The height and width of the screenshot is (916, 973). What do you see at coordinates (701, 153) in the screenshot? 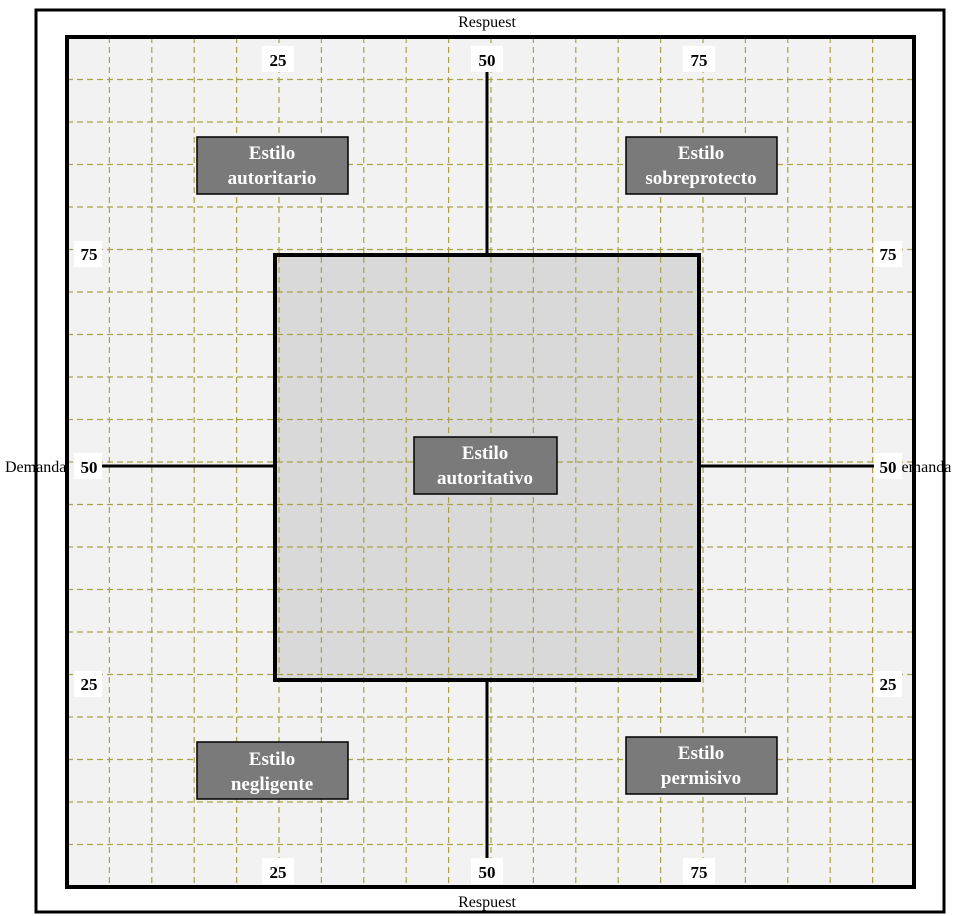
I see `style-overprotective-line1: Estilo` at bounding box center [701, 153].